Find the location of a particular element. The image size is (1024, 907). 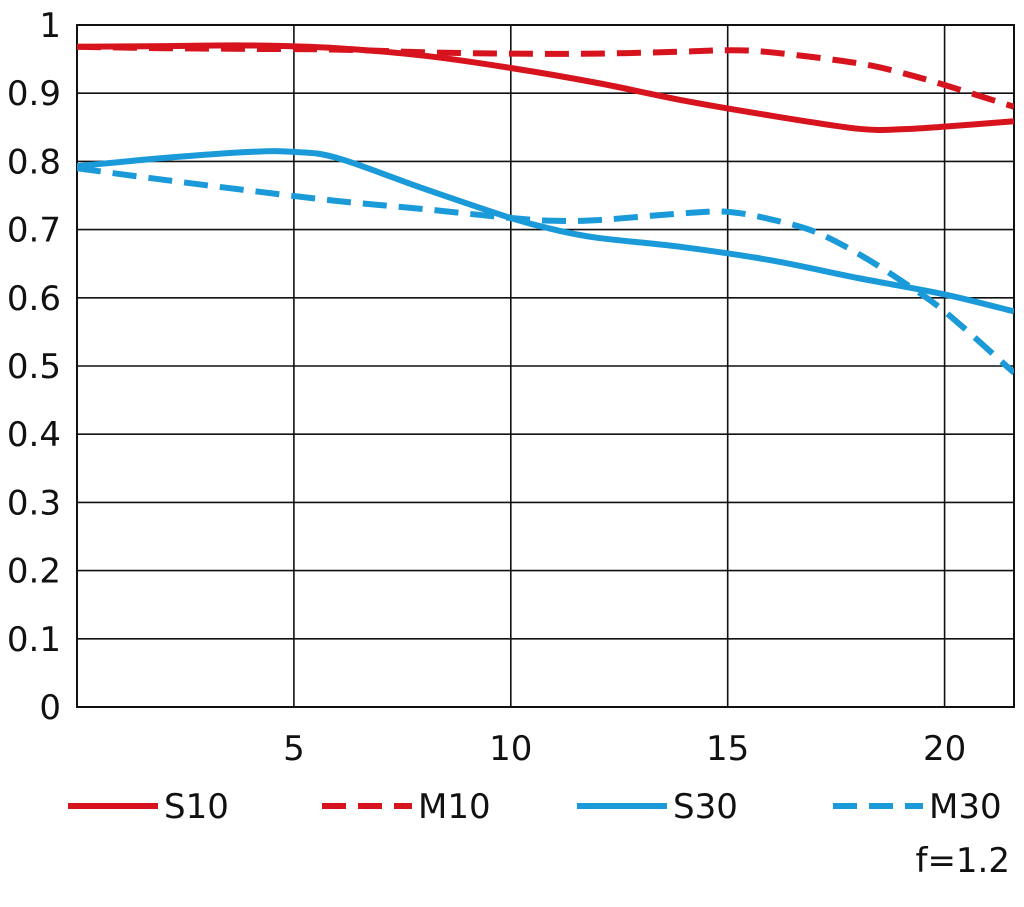

y-tick-label: 0 is located at coordinates (50, 708).